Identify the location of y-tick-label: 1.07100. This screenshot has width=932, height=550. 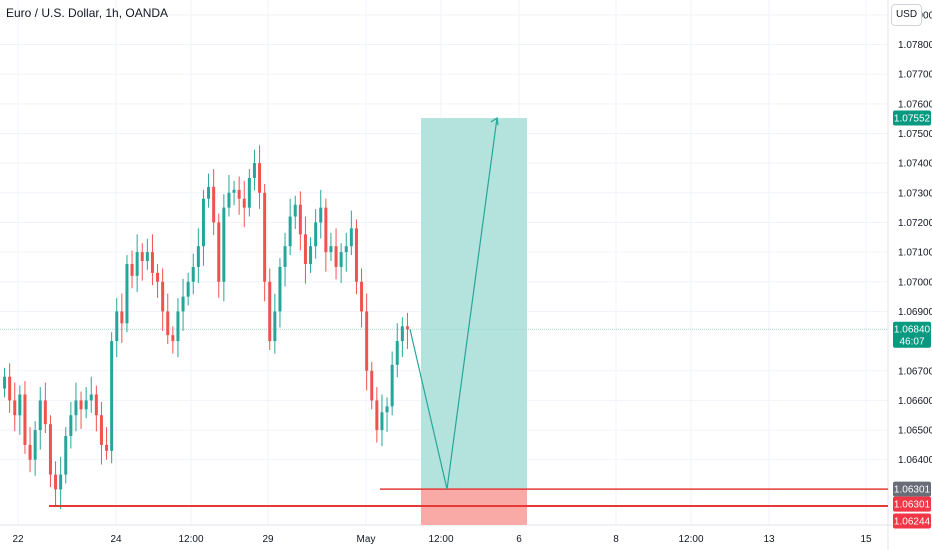
(915, 253).